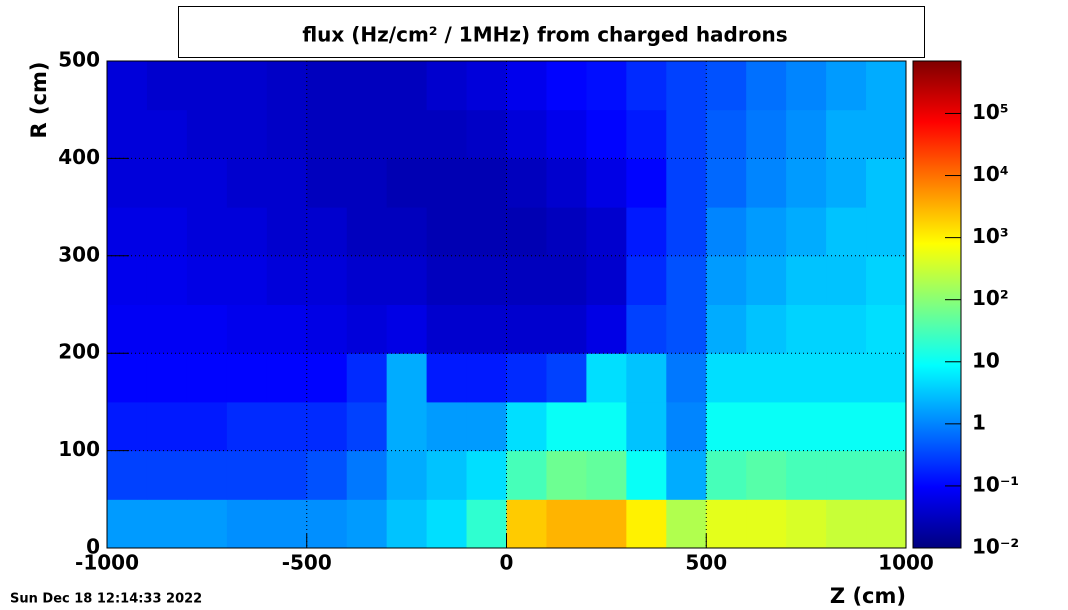 The height and width of the screenshot is (610, 1068). Describe the element at coordinates (979, 422) in the screenshot. I see `colorbar-tick-label: 1` at that location.